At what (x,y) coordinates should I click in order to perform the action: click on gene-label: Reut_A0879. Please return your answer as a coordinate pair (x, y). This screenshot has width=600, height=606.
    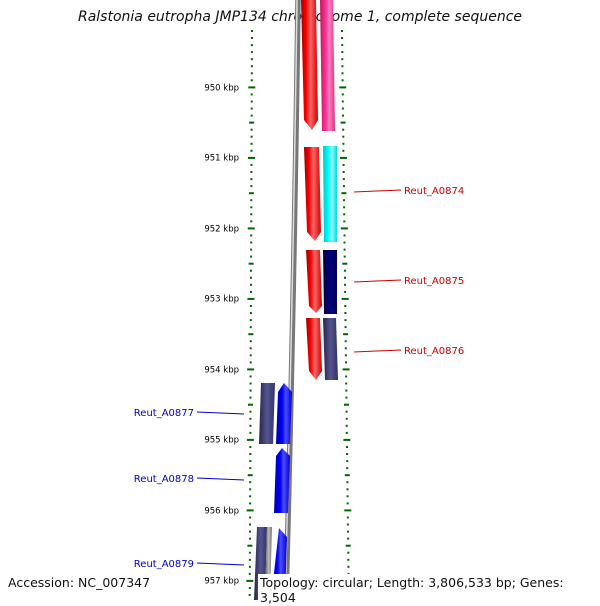
    Looking at the image, I should click on (164, 564).